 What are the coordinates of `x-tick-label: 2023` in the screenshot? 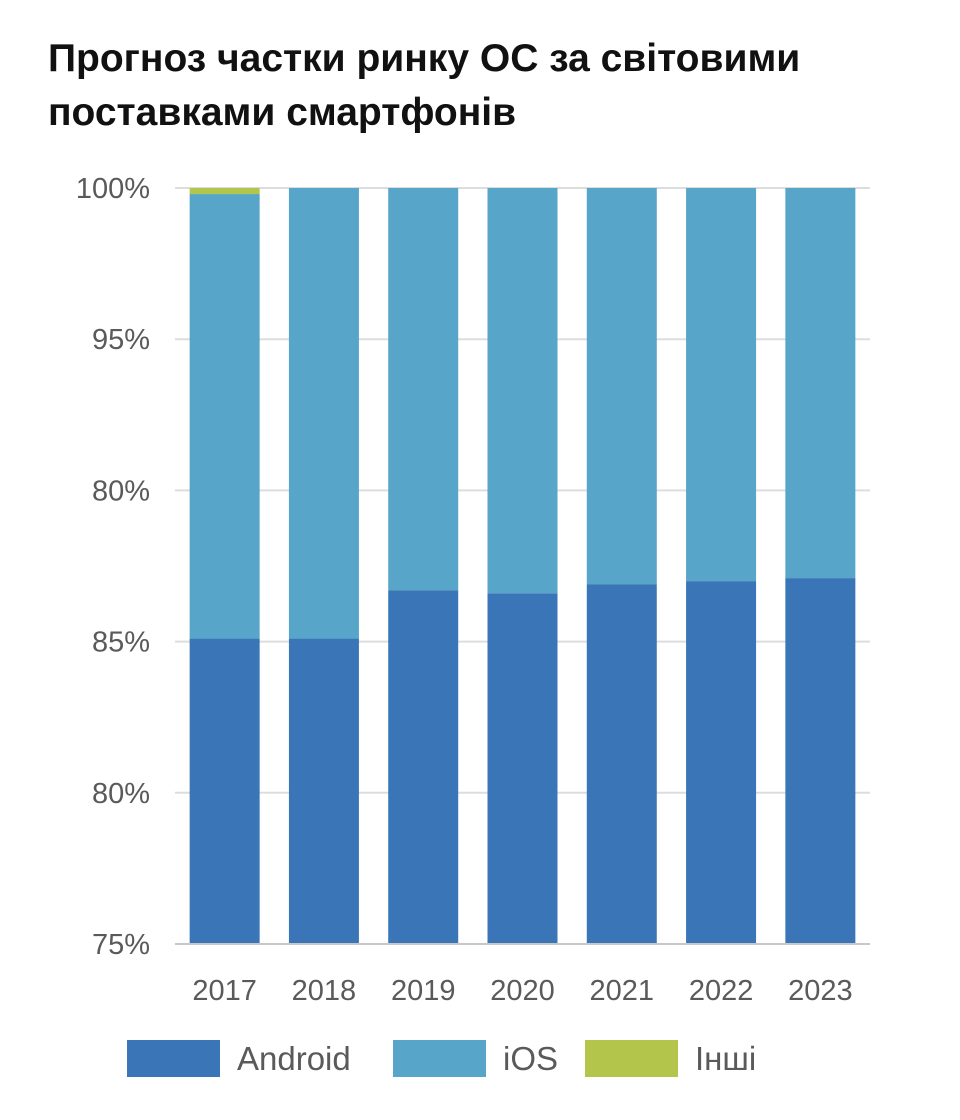 It's located at (820, 991).